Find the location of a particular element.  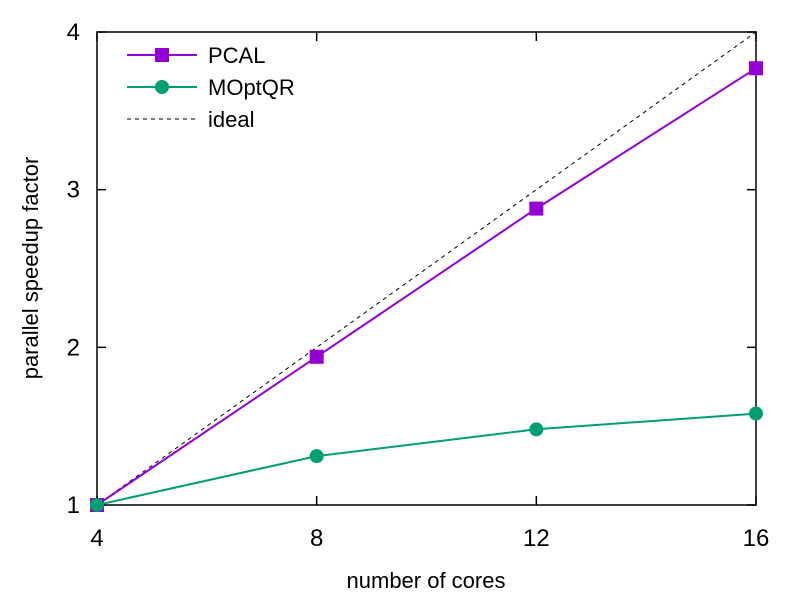

y-tick-label: 3 is located at coordinates (73, 190).